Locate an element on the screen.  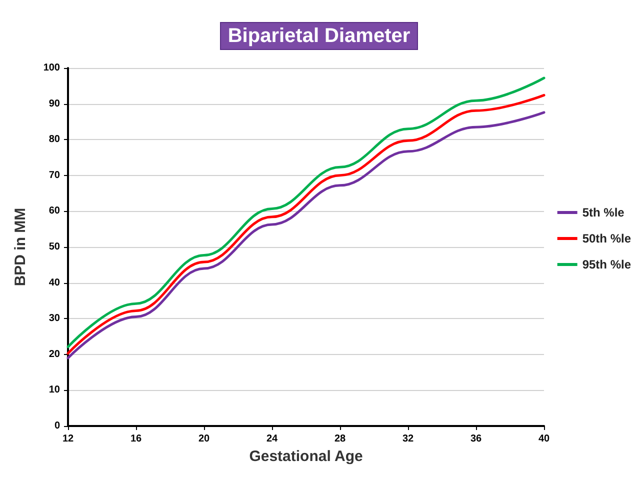
y-tick-label: 50 is located at coordinates (54, 247).